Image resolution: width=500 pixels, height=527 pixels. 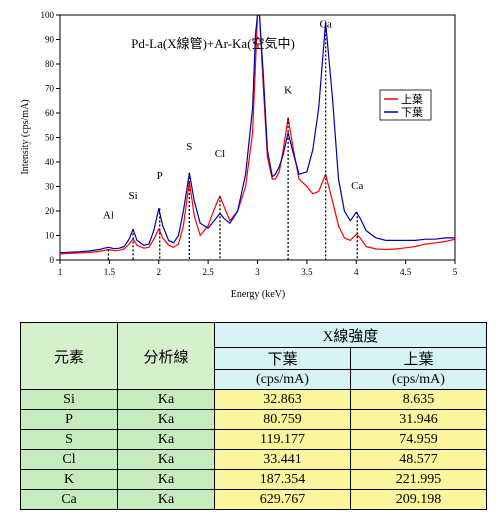 I want to click on x-axis: 1 1.5 2 2.5 3 3.5 4 4.5 5, so click(x=258, y=268).